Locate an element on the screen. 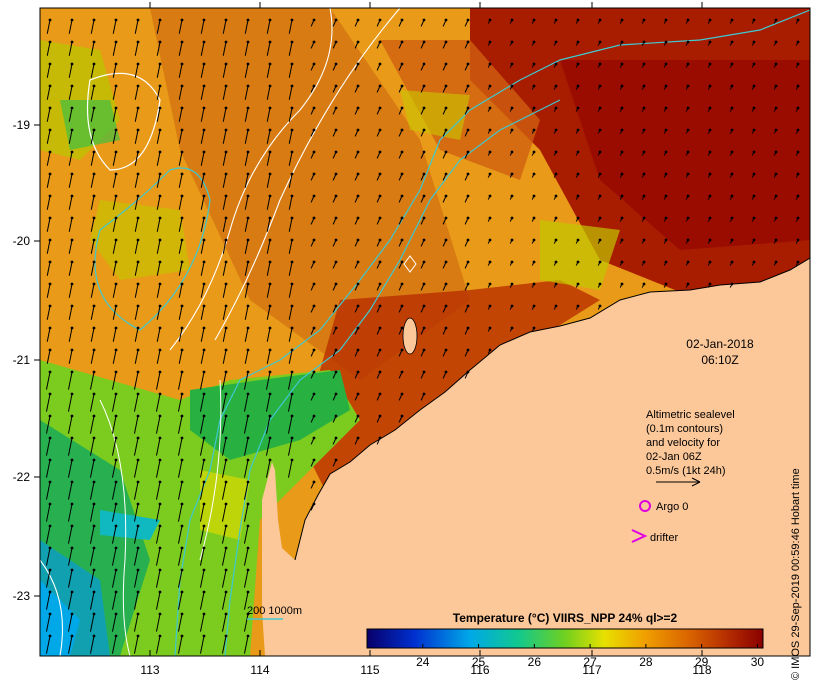  y-tick-label: -22 is located at coordinates (22, 477).